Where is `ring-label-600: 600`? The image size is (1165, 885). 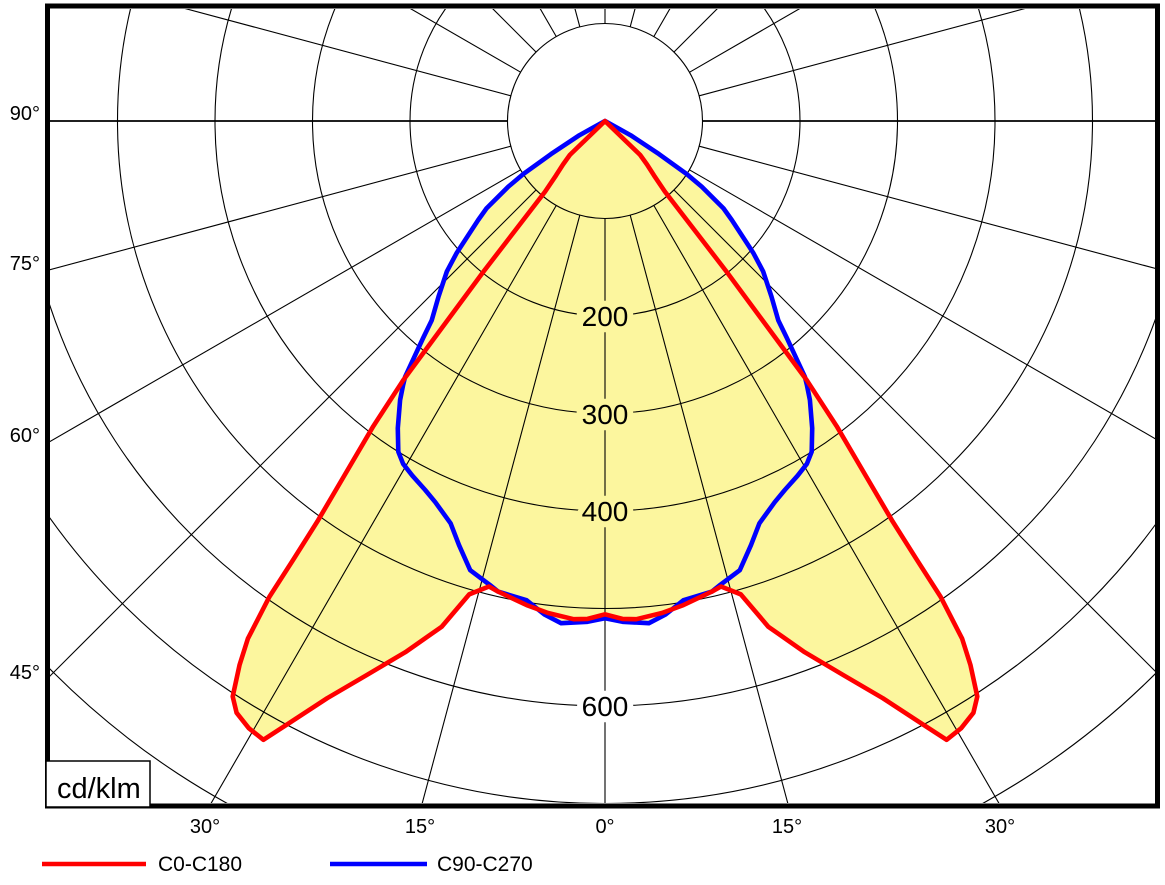
ring-label-600: 600 is located at coordinates (605, 706).